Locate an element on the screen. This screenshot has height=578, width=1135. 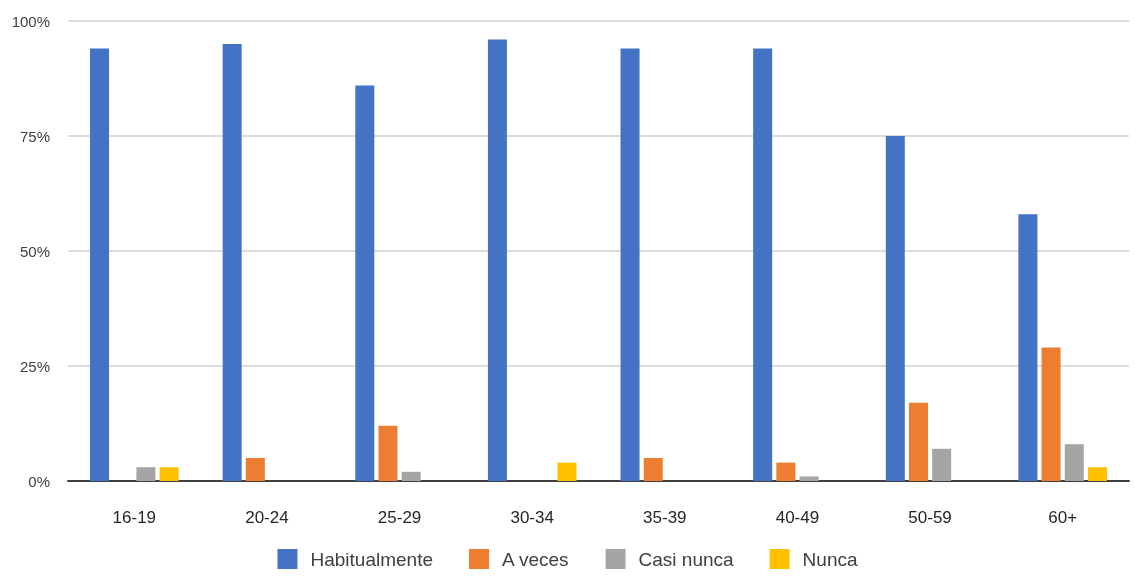
legend-label: Casi nunca is located at coordinates (686, 559).